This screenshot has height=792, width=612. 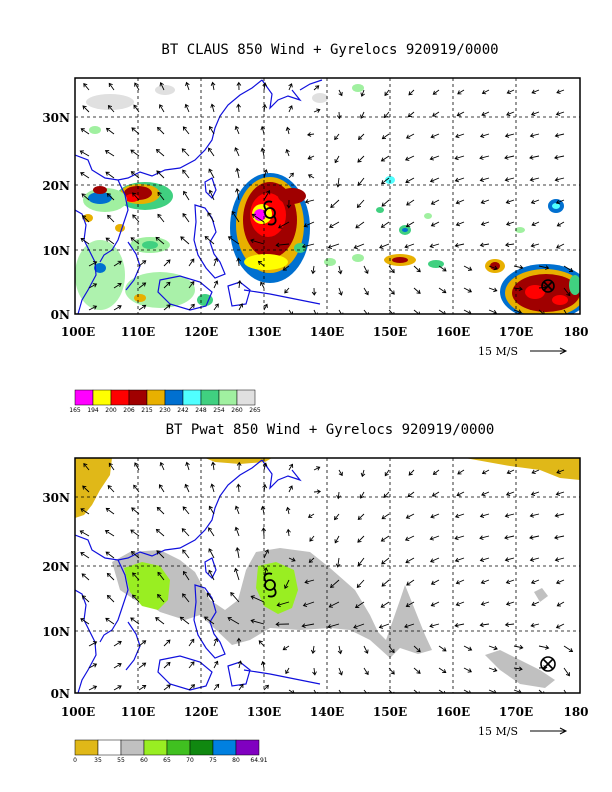 What do you see at coordinates (390, 712) in the screenshot?
I see `bottom-xtick-150e: 150E` at bounding box center [390, 712].